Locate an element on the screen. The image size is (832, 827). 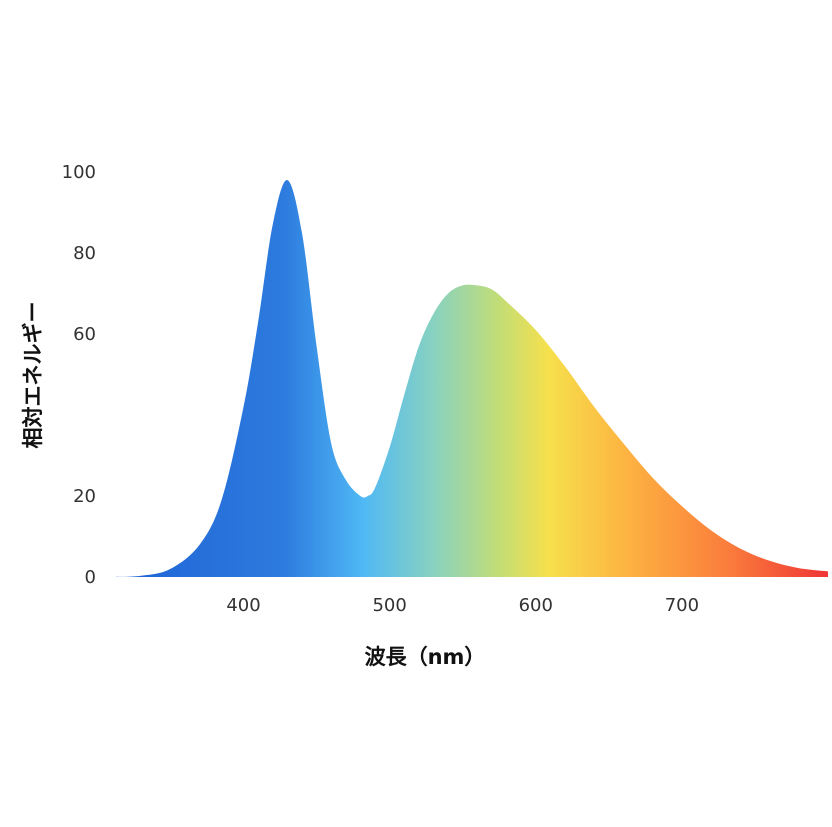
y-tick-label: 20 is located at coordinates (84, 496).